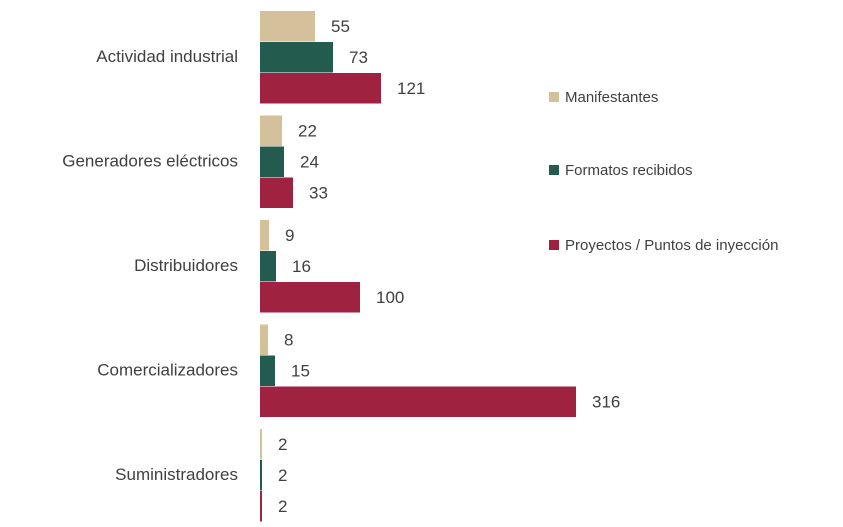 The height and width of the screenshot is (527, 843). What do you see at coordinates (606, 401) in the screenshot?
I see `value-label: 316` at bounding box center [606, 401].